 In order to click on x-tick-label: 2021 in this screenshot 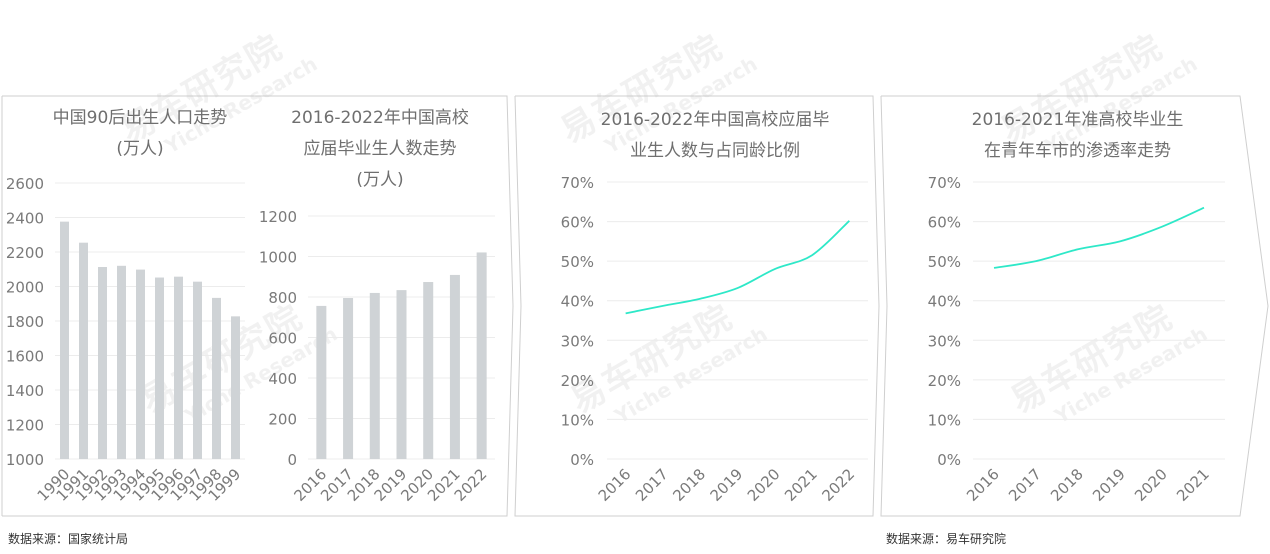, I will do `click(1193, 485)`.